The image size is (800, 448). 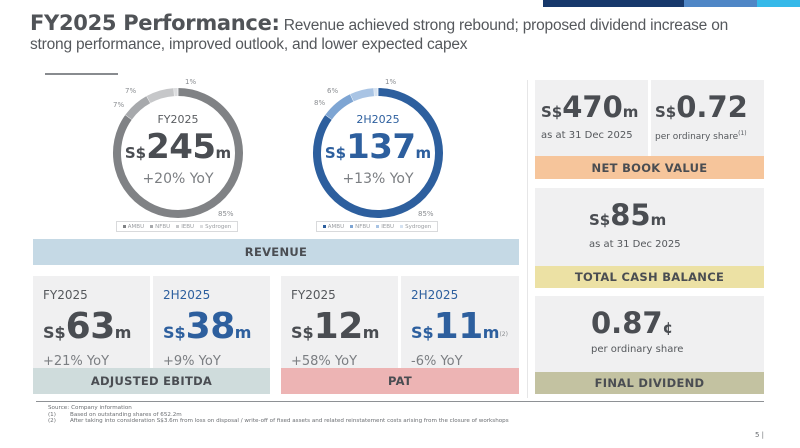 What do you see at coordinates (276, 252) in the screenshot?
I see `revenue-band: REVENUE` at bounding box center [276, 252].